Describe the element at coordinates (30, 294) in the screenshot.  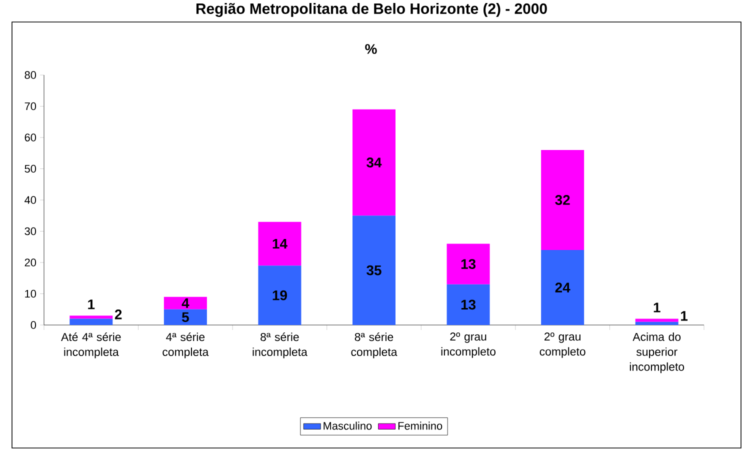
I see `y-tick-label: 10` at that location.